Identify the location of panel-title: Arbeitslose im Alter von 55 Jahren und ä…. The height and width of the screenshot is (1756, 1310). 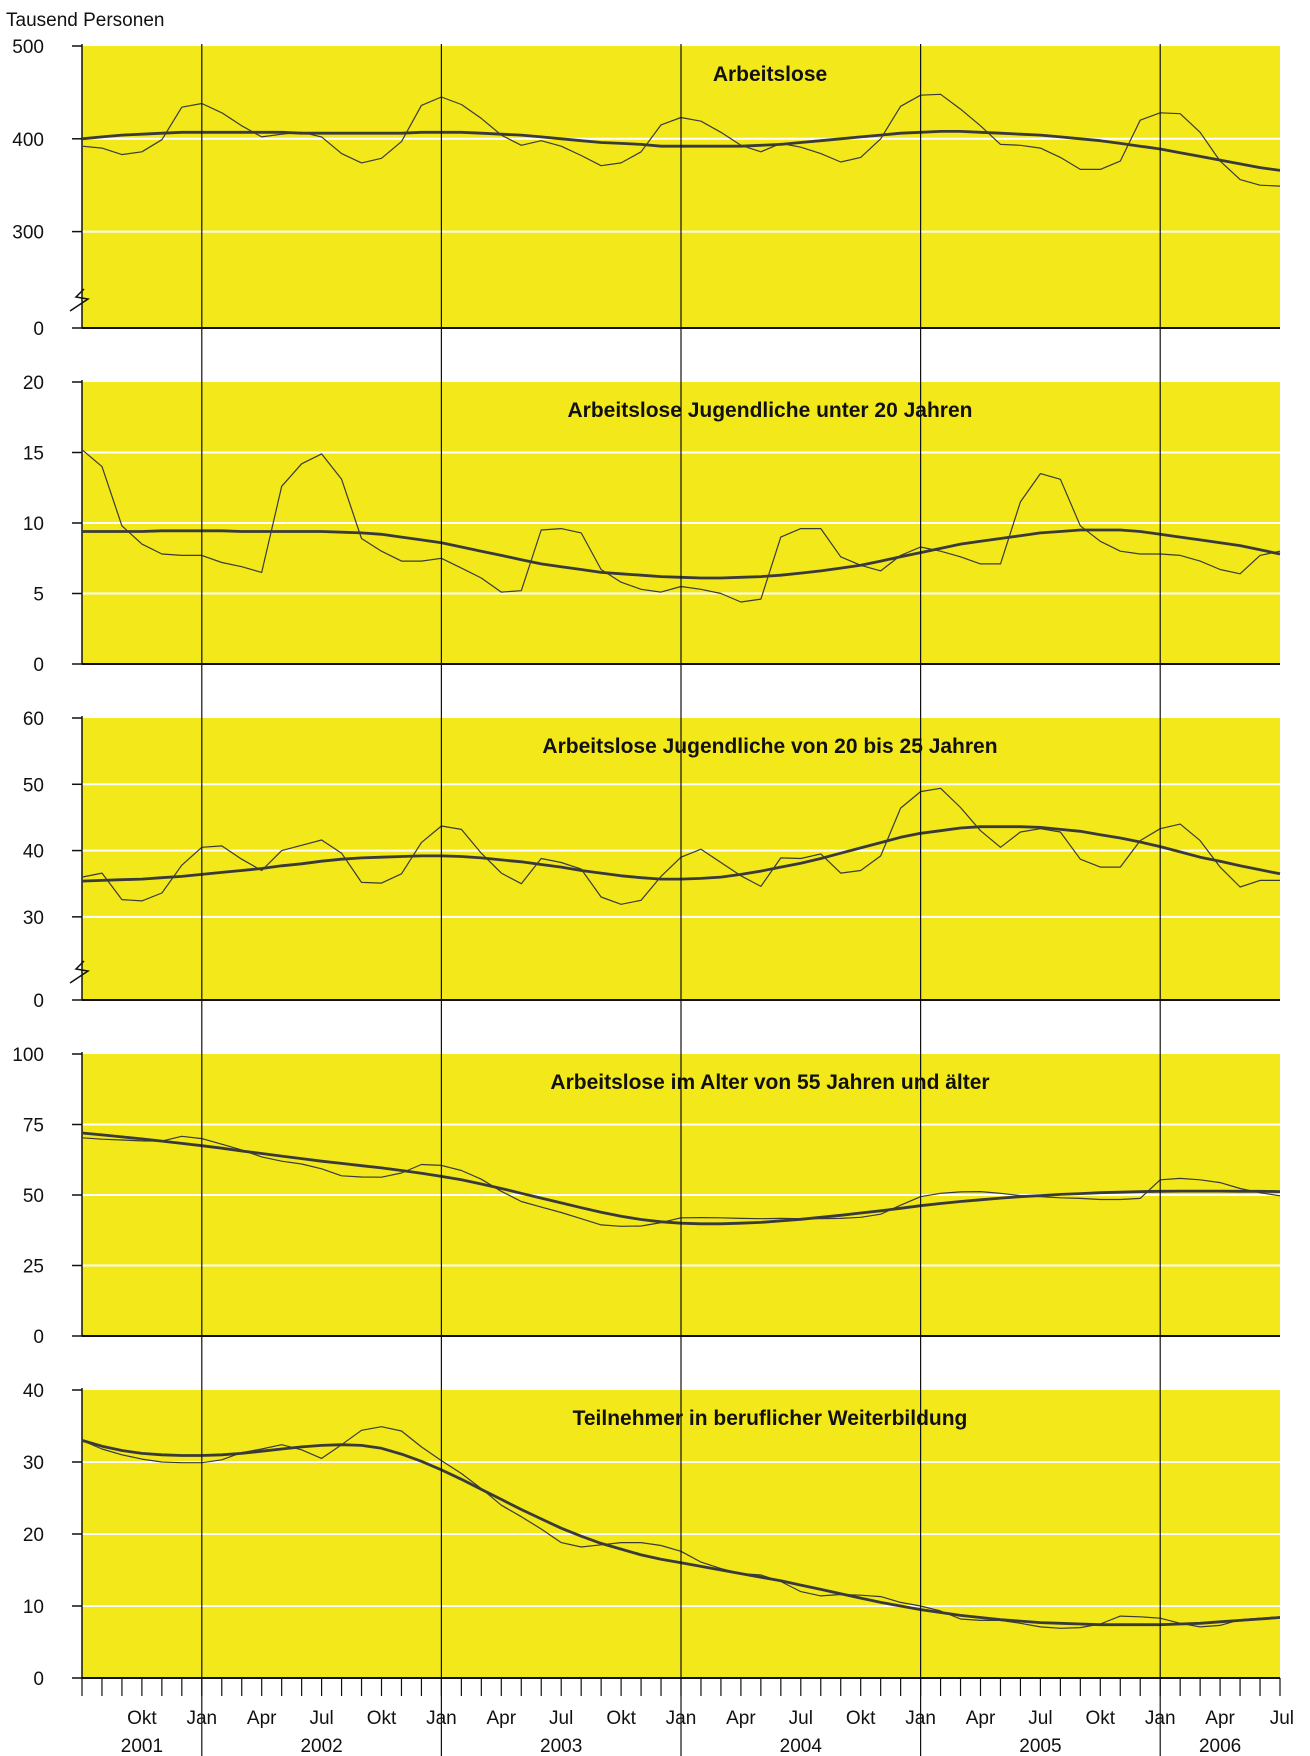
(769, 1082).